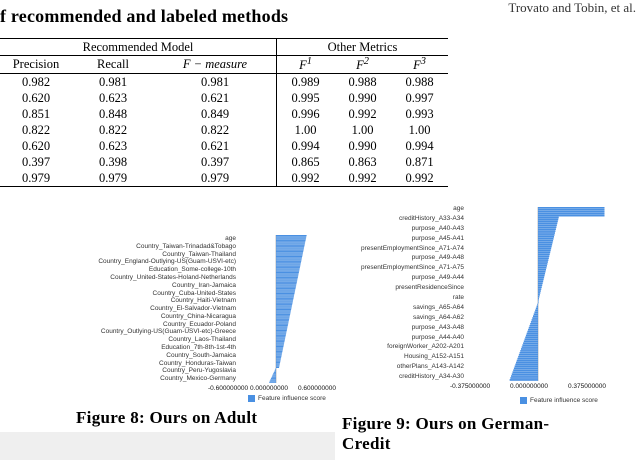 This screenshot has height=460, width=640. Describe the element at coordinates (362, 113) in the screenshot. I see `table-cell: 0.992` at that location.